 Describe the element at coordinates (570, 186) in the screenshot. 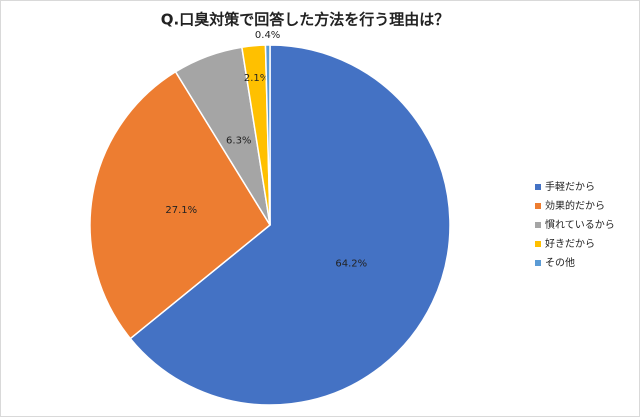

I see `legend-label: 手軽だから` at that location.